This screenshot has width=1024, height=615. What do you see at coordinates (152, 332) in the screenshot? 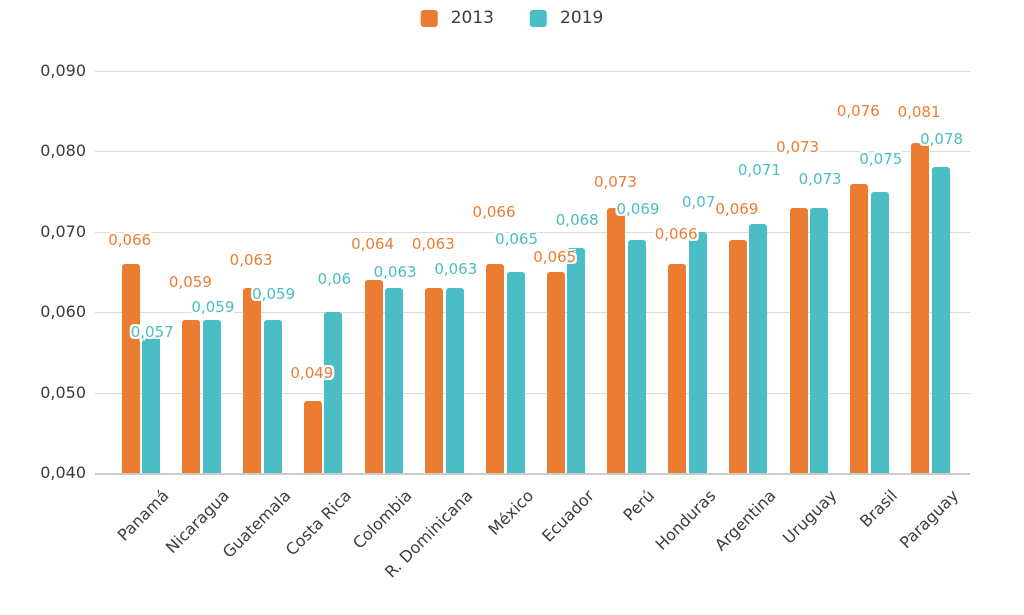
I see `bar-value-label-2019-1: 0,057` at bounding box center [152, 332].